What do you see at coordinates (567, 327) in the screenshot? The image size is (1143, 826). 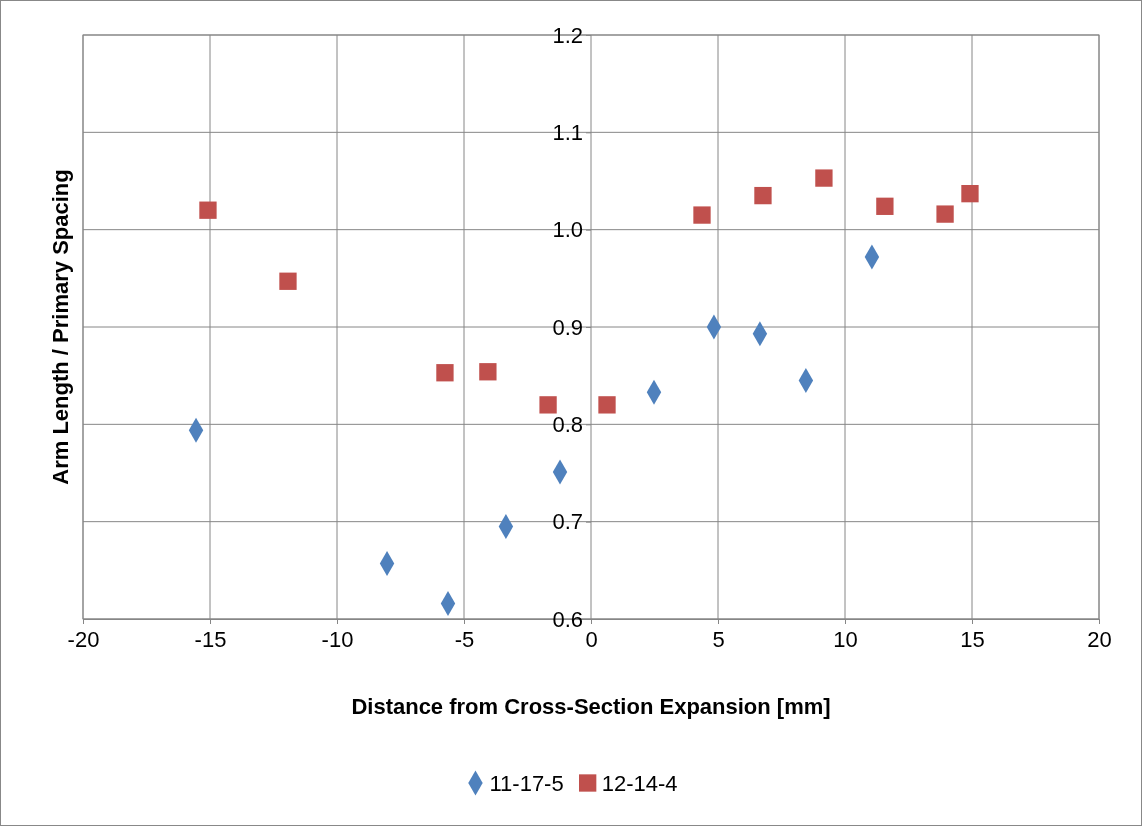 I see `y-tick-label: 0.9` at bounding box center [567, 327].